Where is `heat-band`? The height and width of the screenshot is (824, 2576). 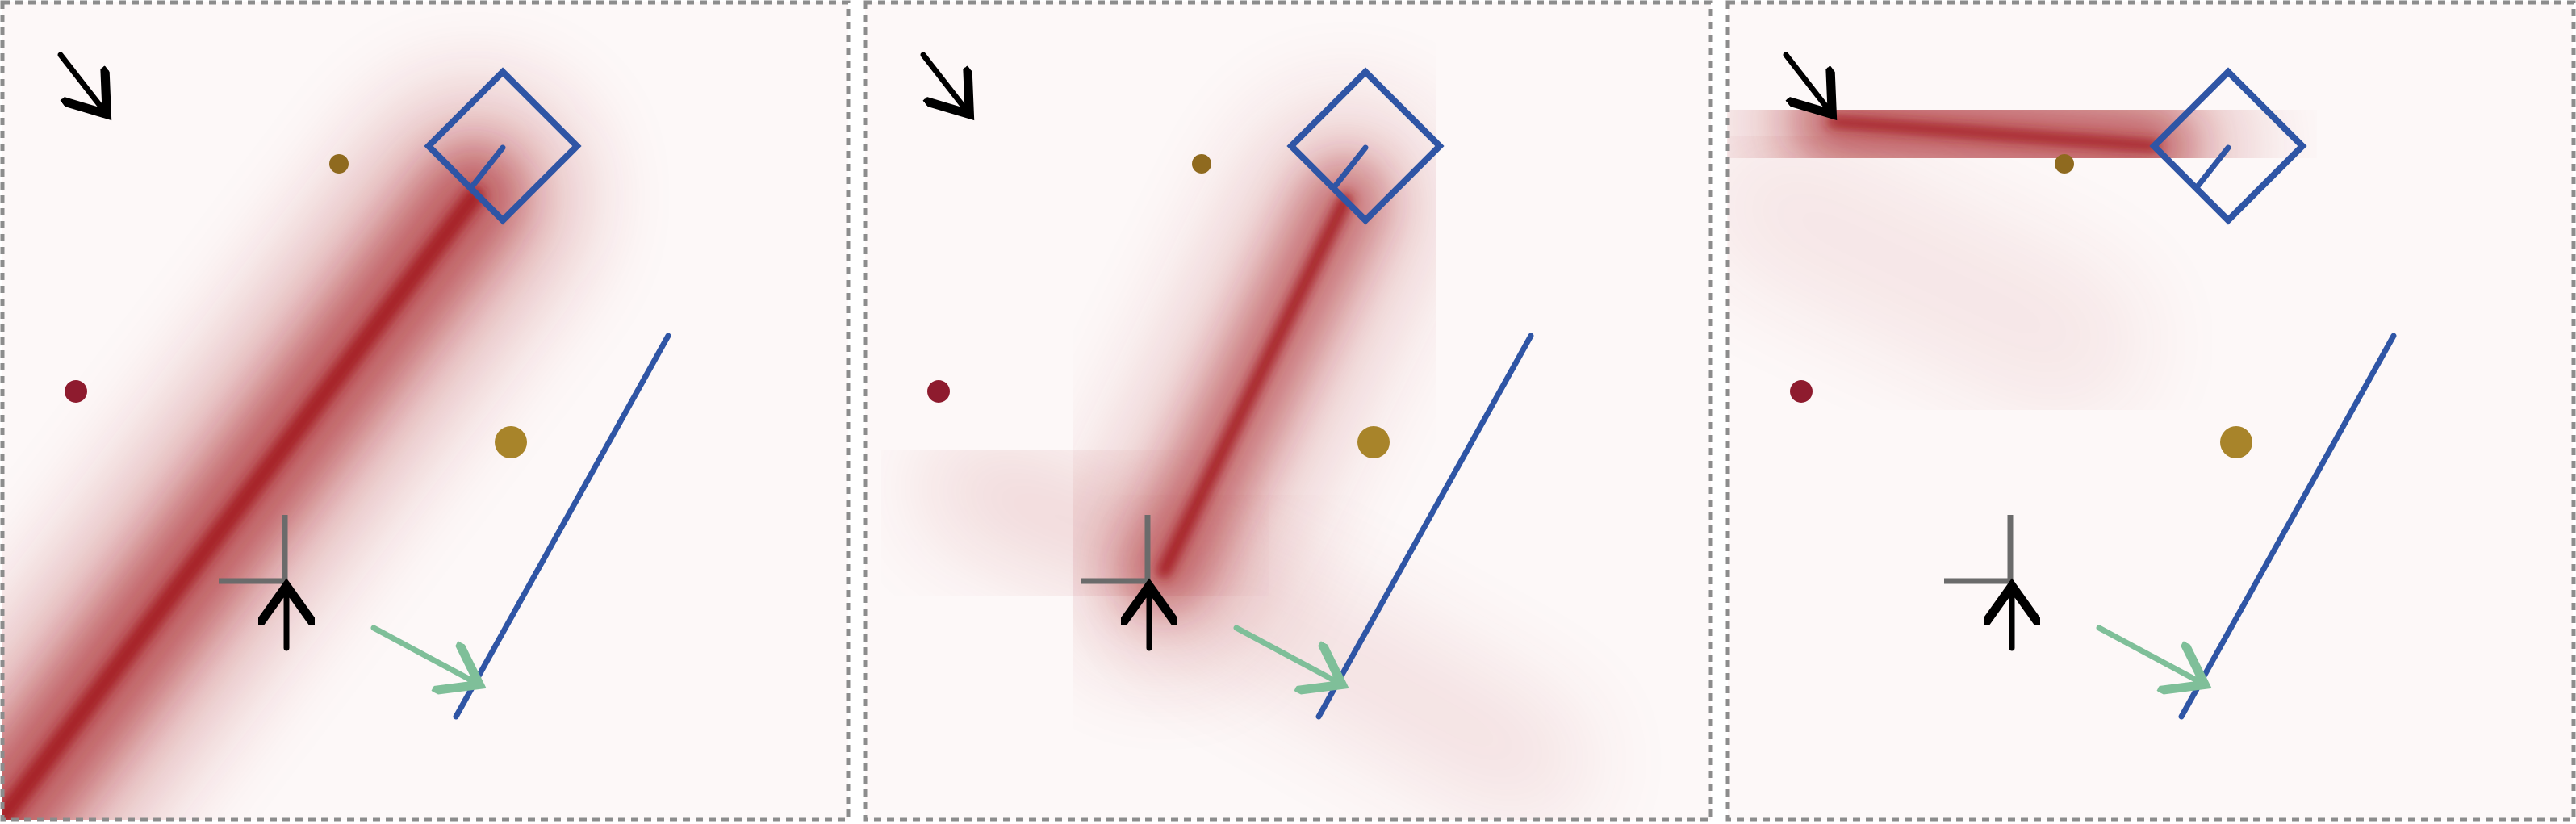
heat-band is located at coordinates (1994, 134).